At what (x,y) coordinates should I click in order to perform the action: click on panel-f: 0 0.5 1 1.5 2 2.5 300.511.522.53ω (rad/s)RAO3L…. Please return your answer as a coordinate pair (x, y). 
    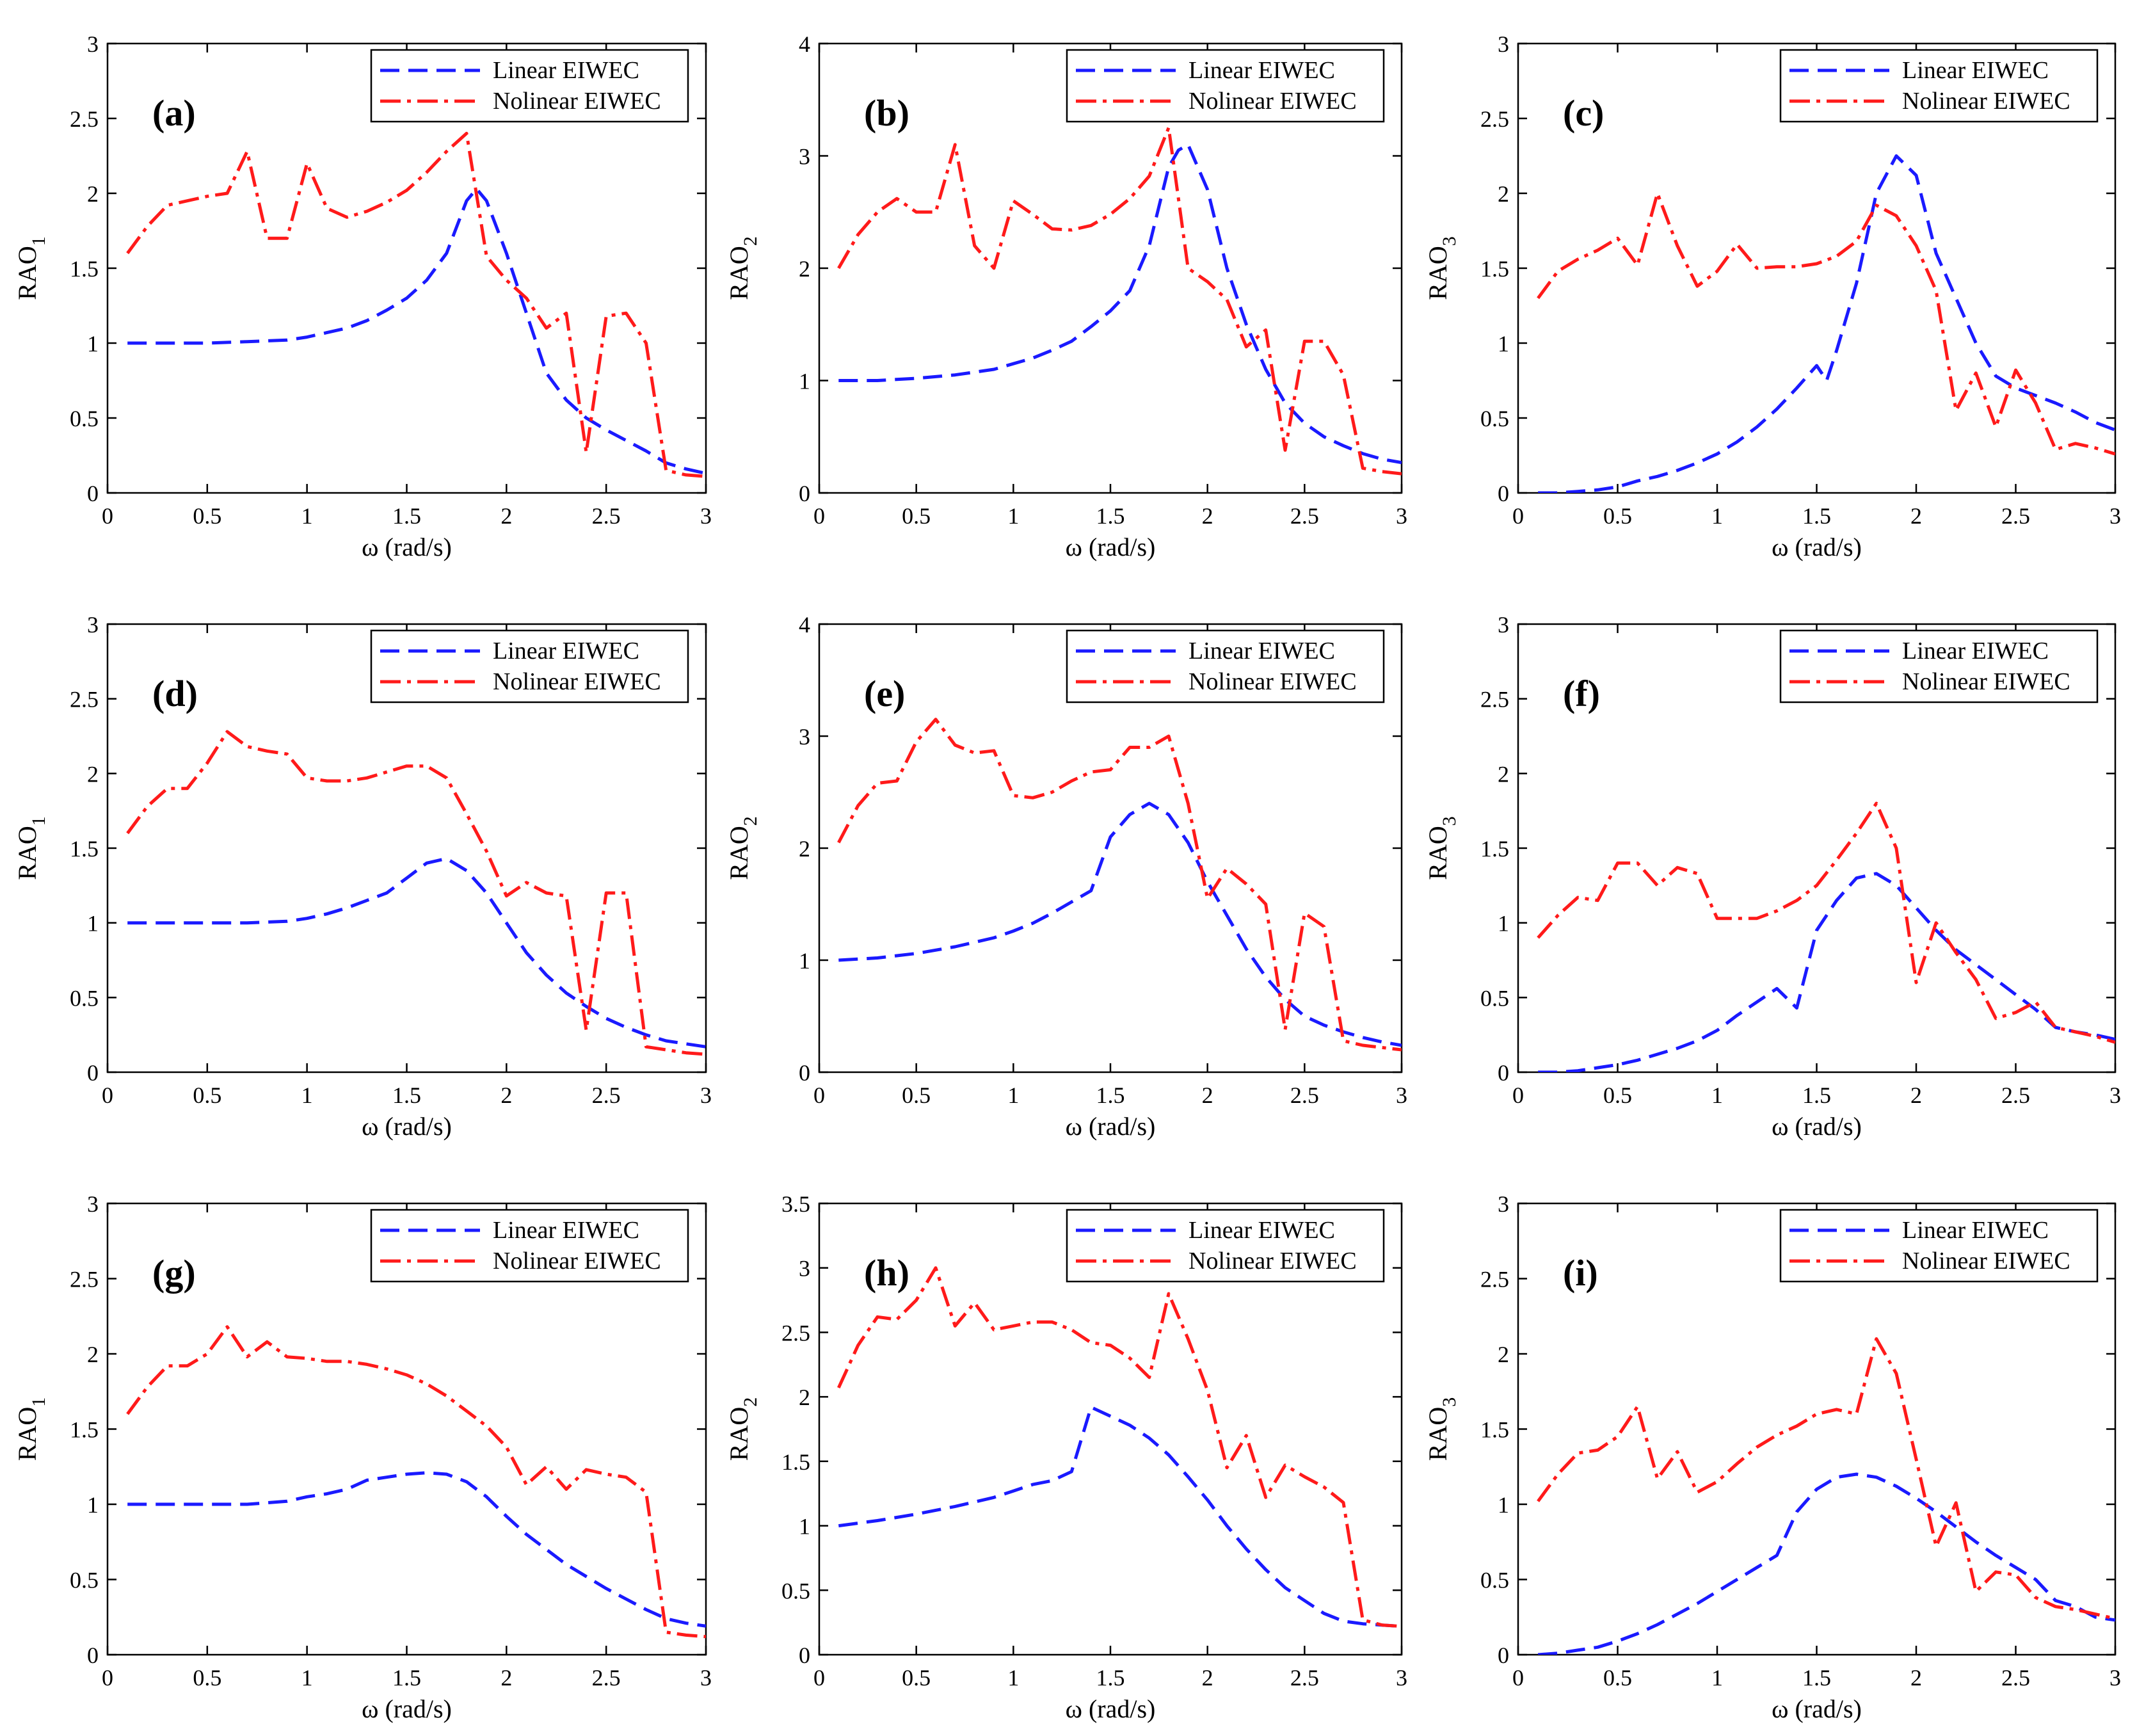
    Looking at the image, I should click on (1772, 876).